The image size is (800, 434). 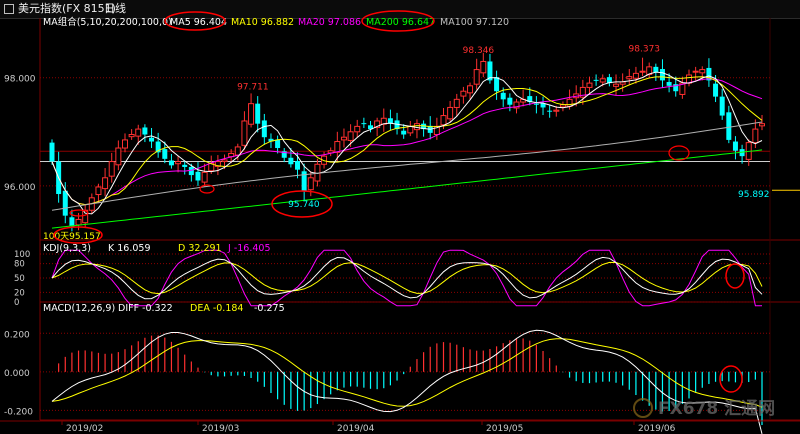 What do you see at coordinates (72, 237) in the screenshot?
I see `annotation-ma100-days: 100天95.157` at bounding box center [72, 237].